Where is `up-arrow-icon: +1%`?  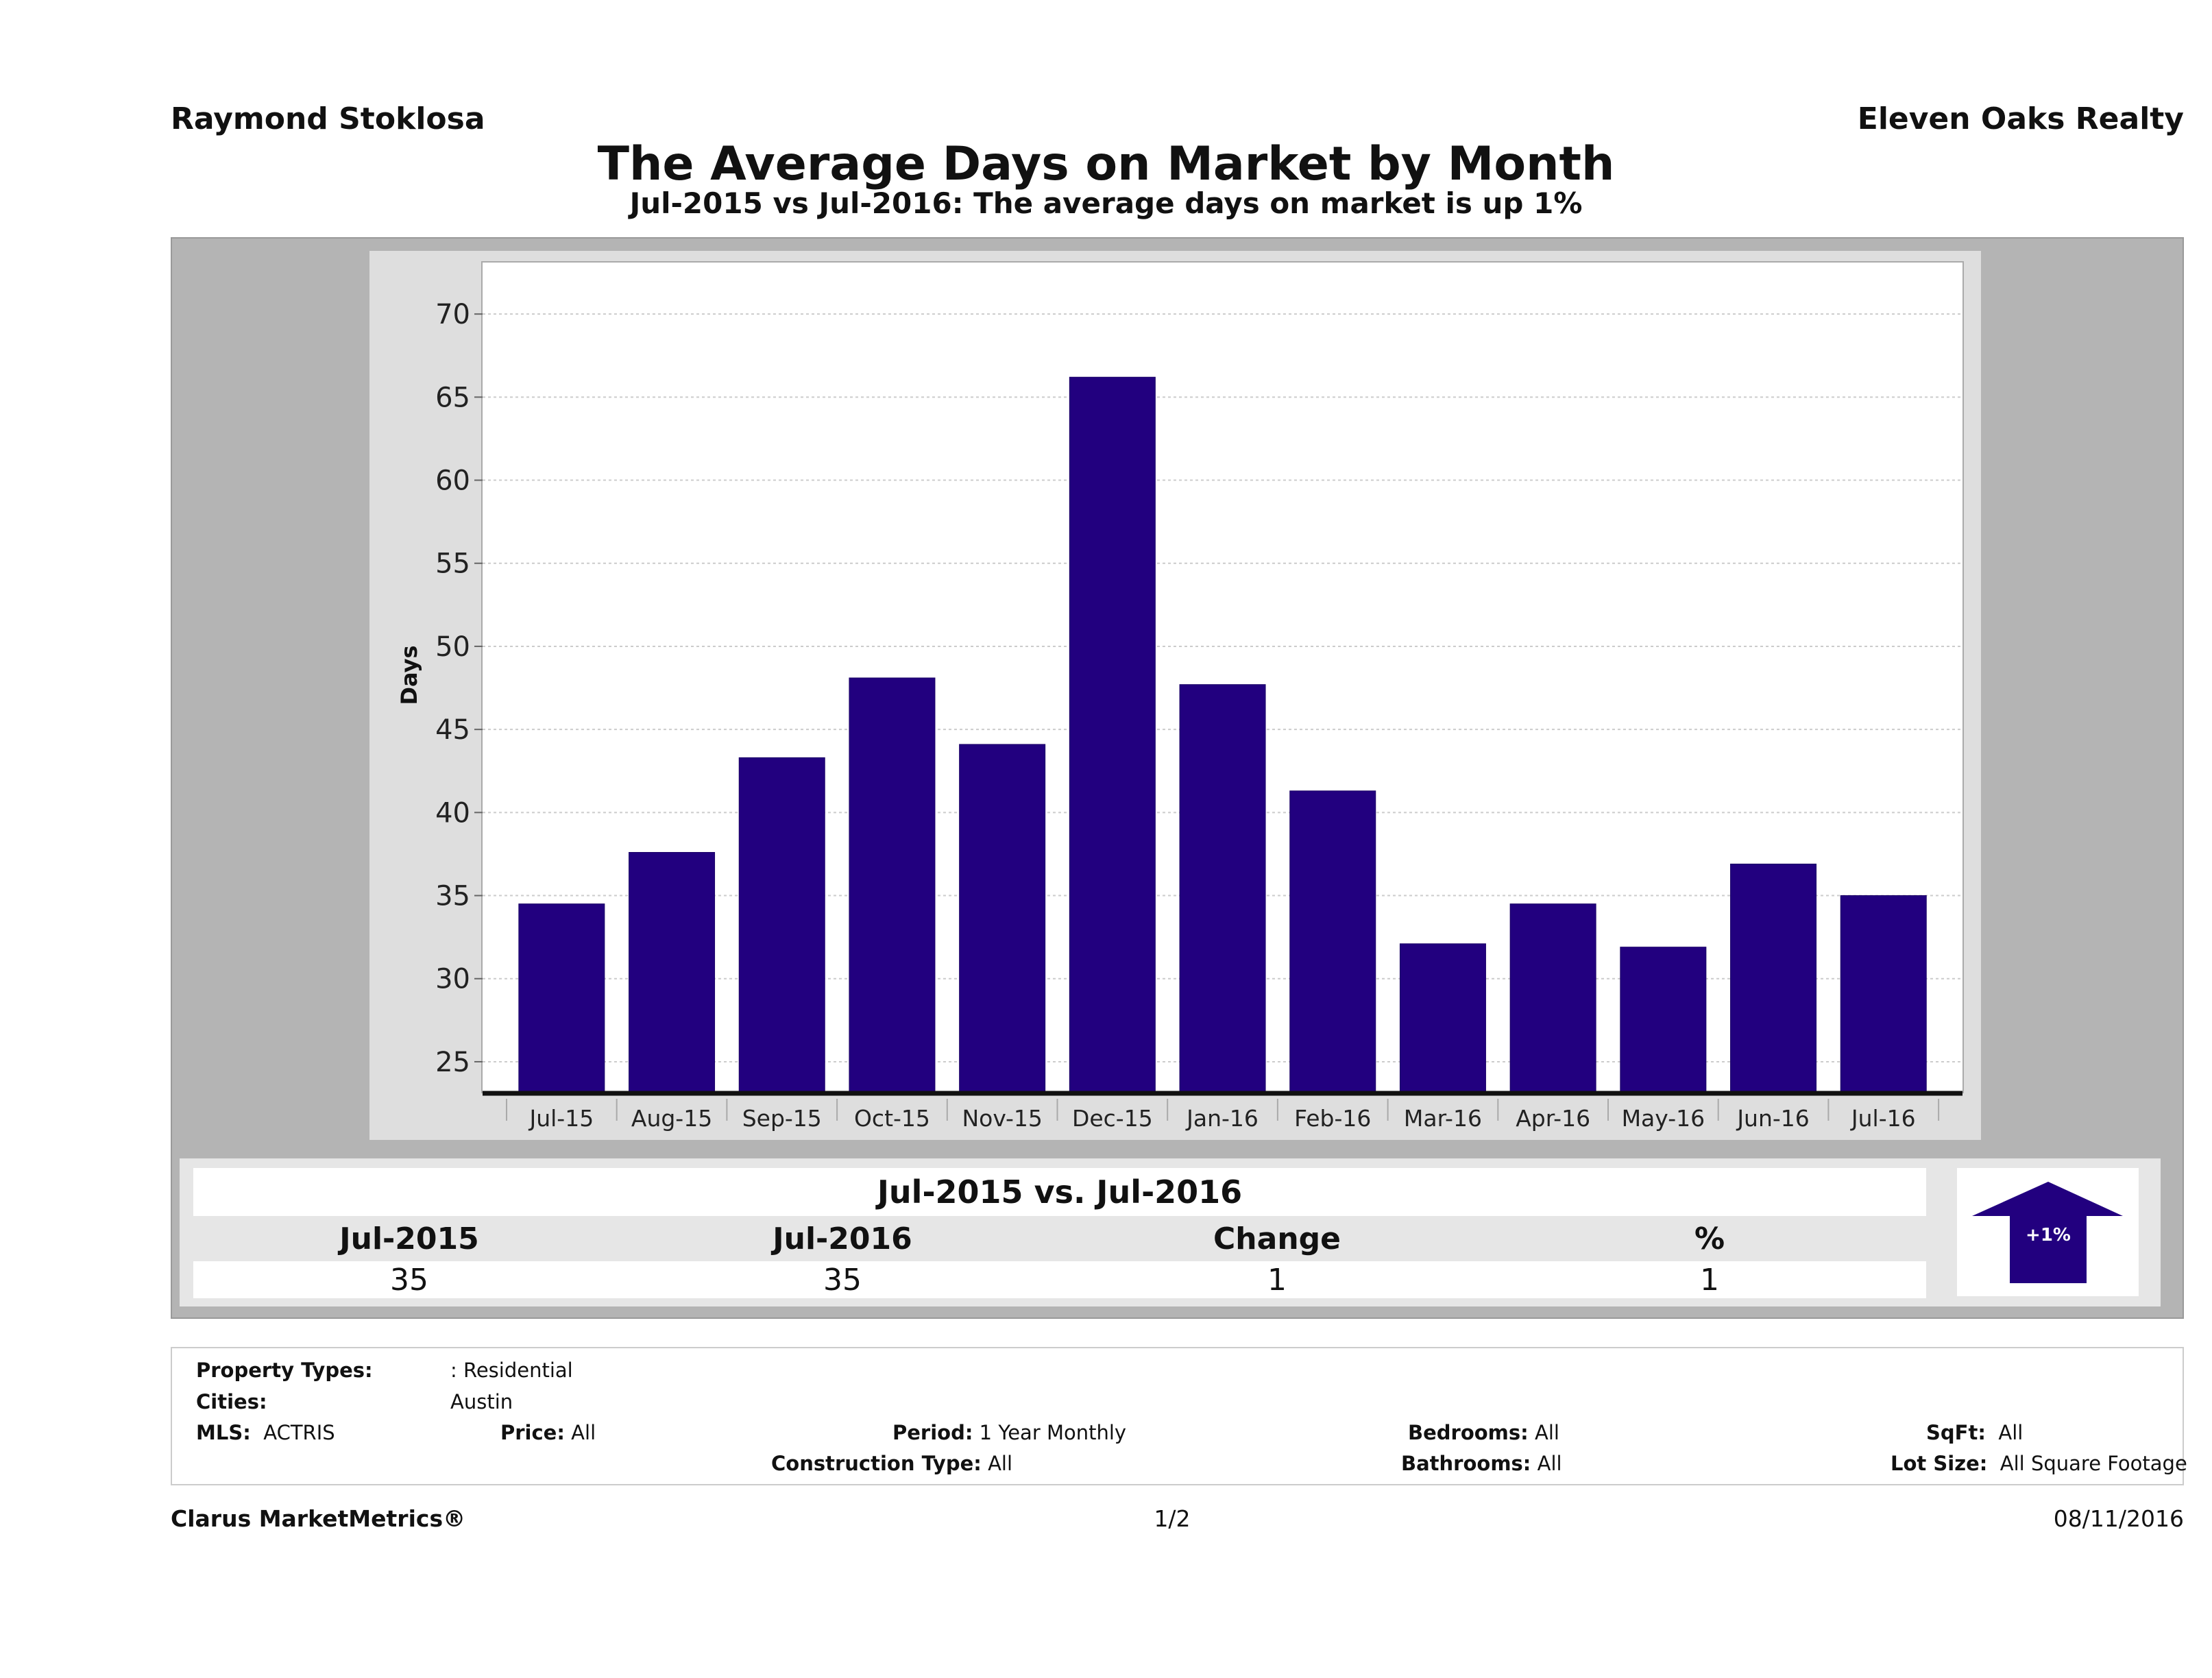 up-arrow-icon: +1% is located at coordinates (2048, 1232).